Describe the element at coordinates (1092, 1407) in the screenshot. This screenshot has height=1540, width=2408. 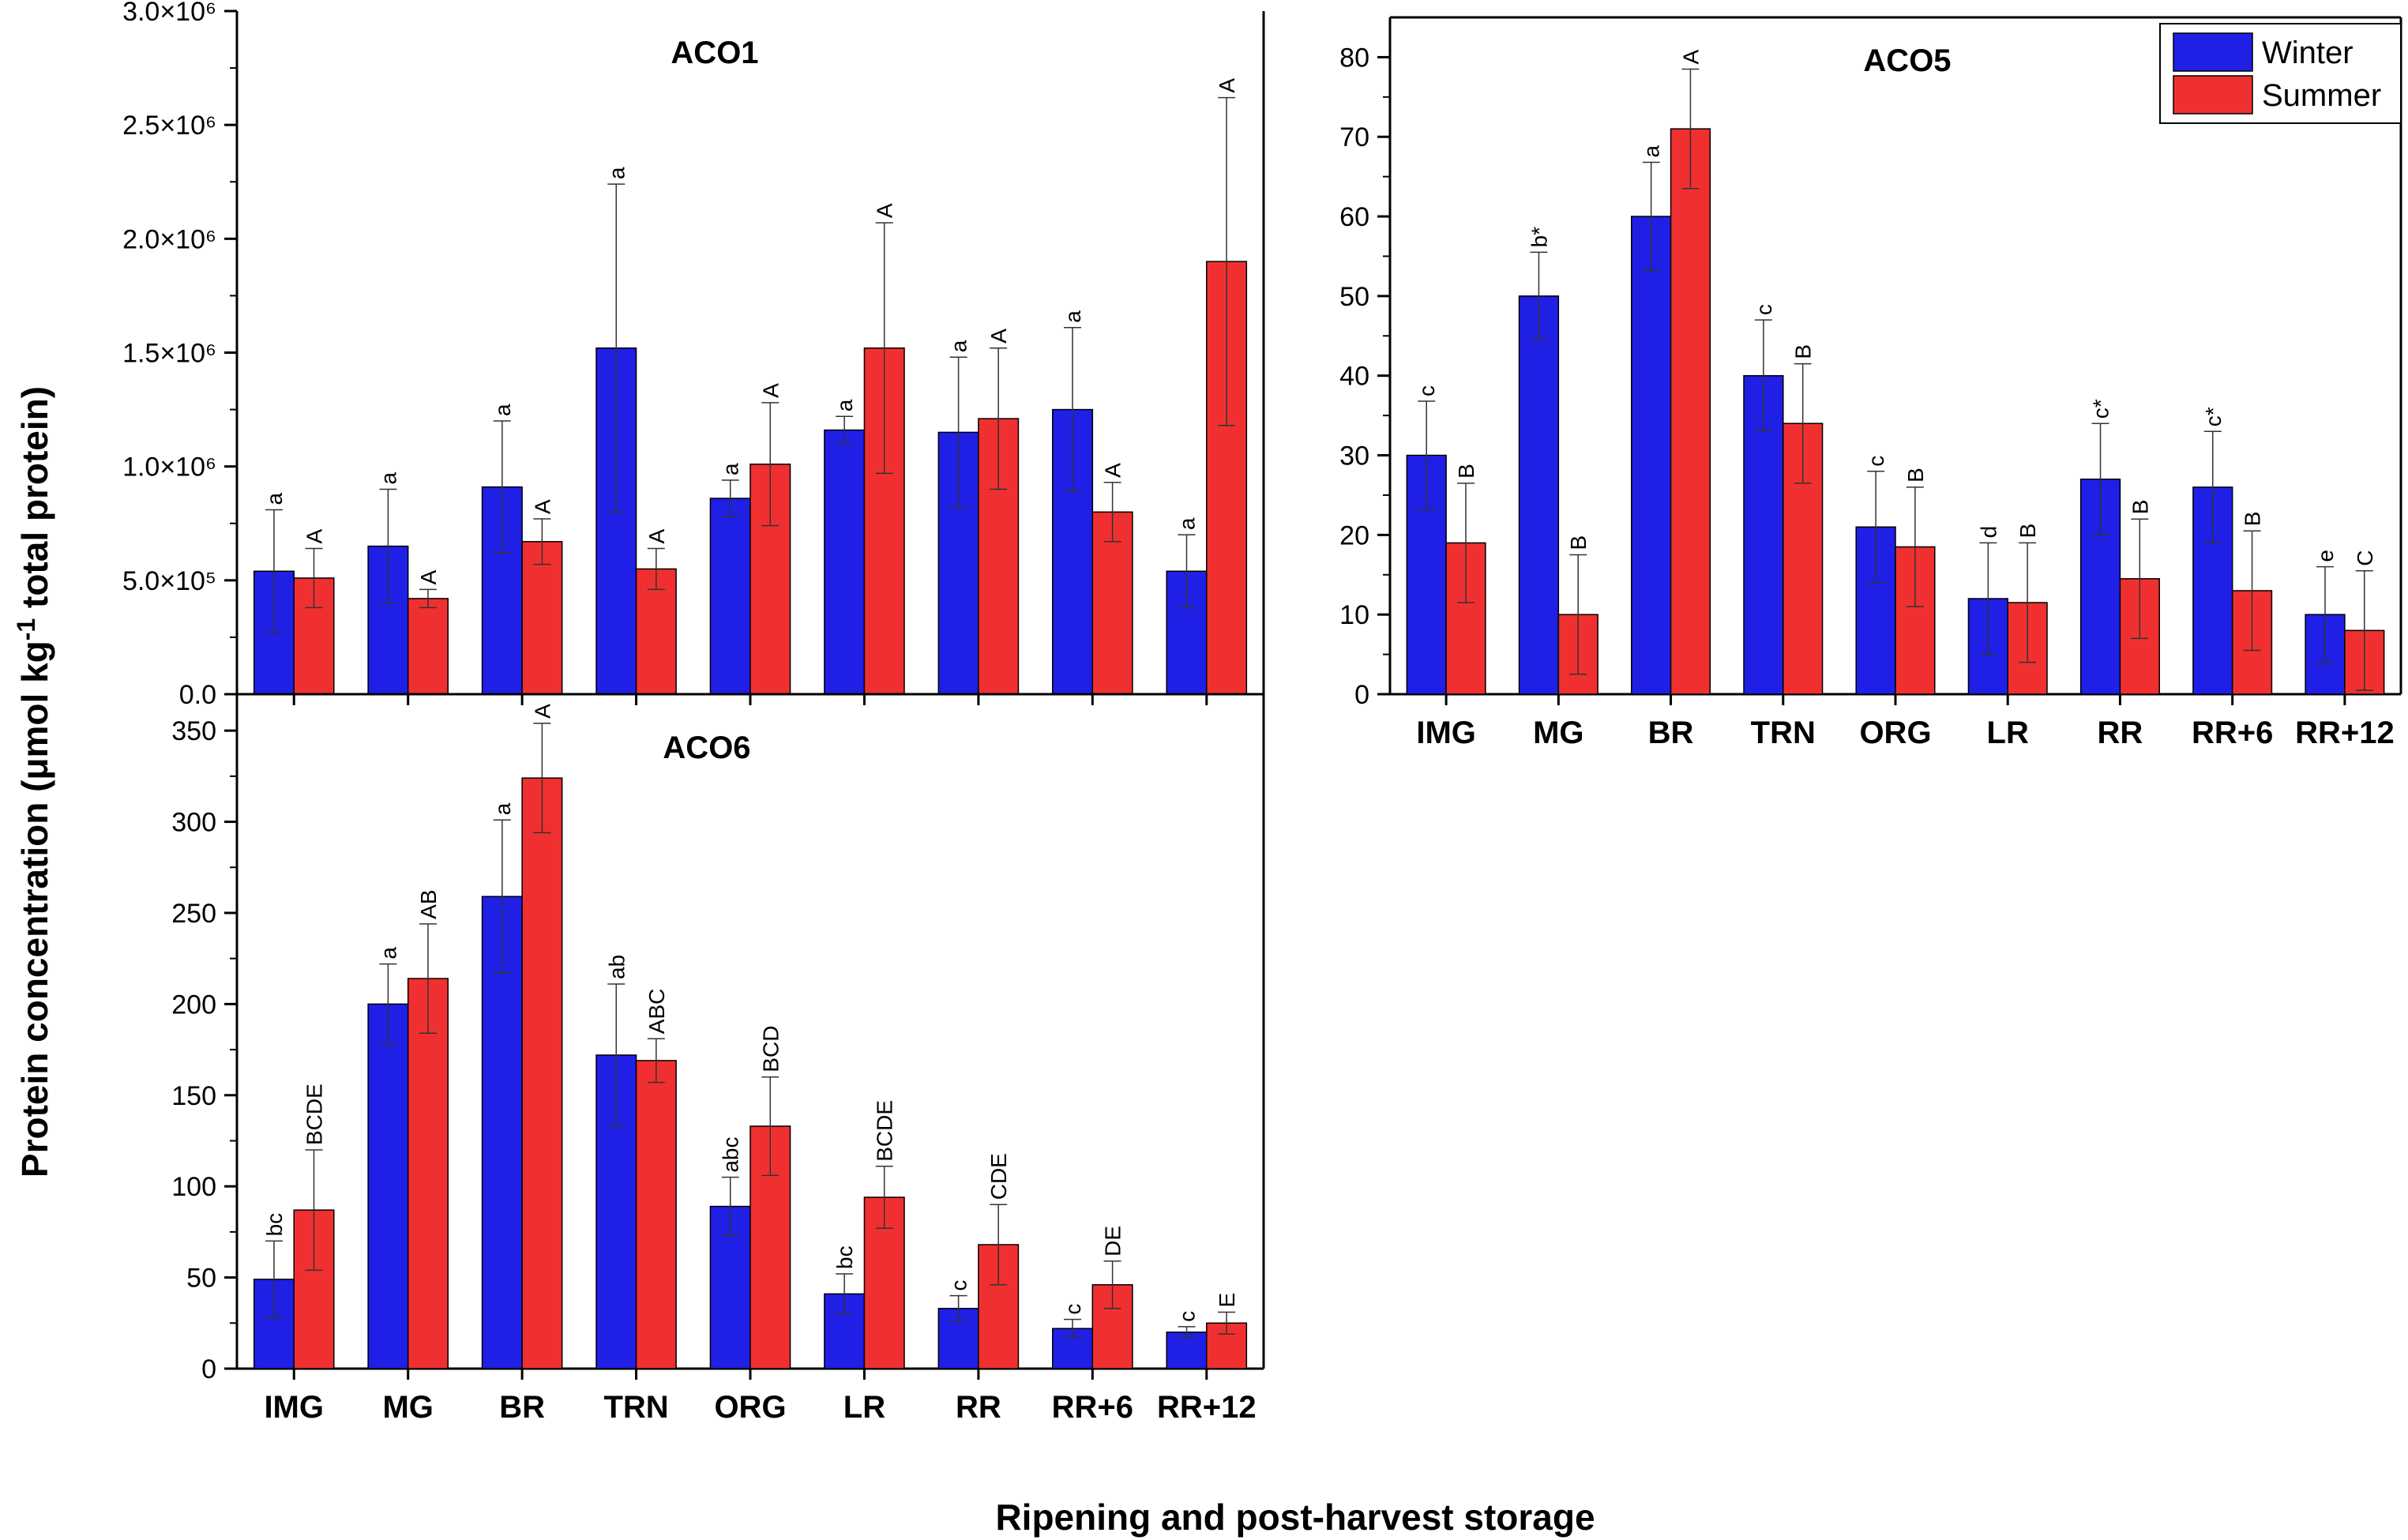
I see `category-label: RR+6` at that location.